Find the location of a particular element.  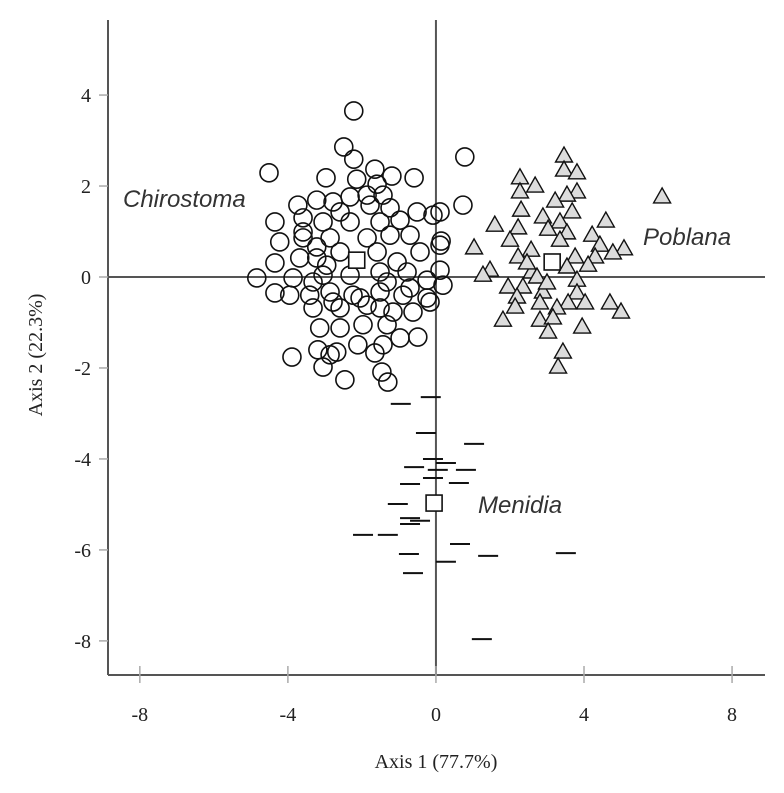

y-tick-label: -6 is located at coordinates (82, 551).